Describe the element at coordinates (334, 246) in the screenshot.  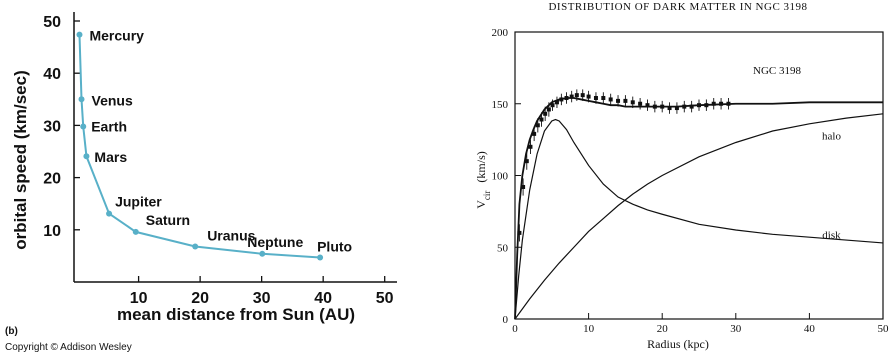
I see `planet-label-pluto: Pluto` at that location.